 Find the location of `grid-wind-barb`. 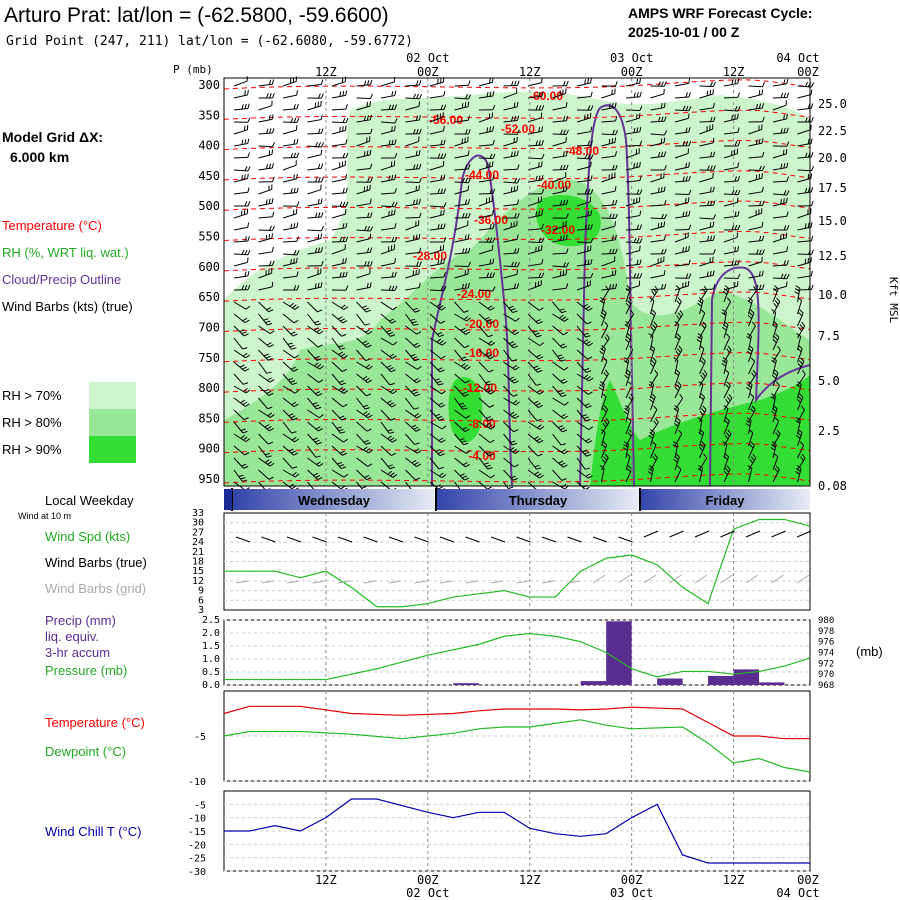

grid-wind-barb is located at coordinates (242, 582).